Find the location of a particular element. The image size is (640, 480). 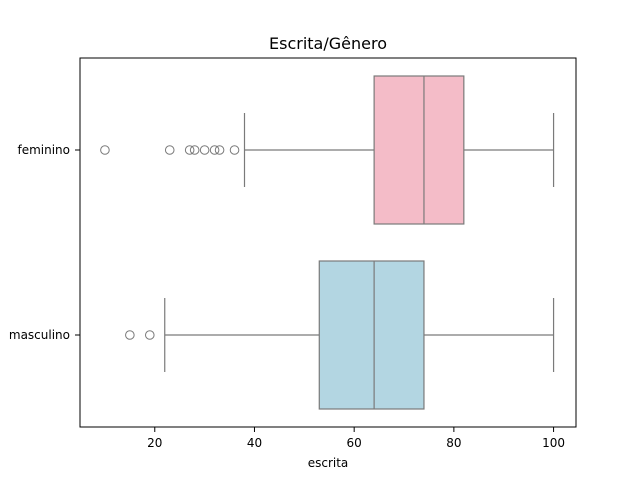

x-tick-label: 80 is located at coordinates (453, 443).